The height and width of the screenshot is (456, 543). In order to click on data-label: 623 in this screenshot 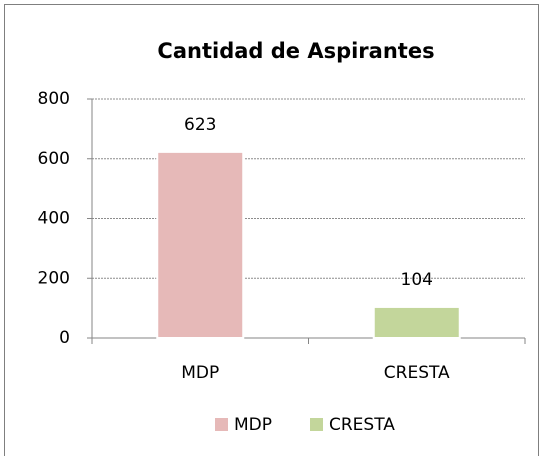, I will do `click(200, 125)`.